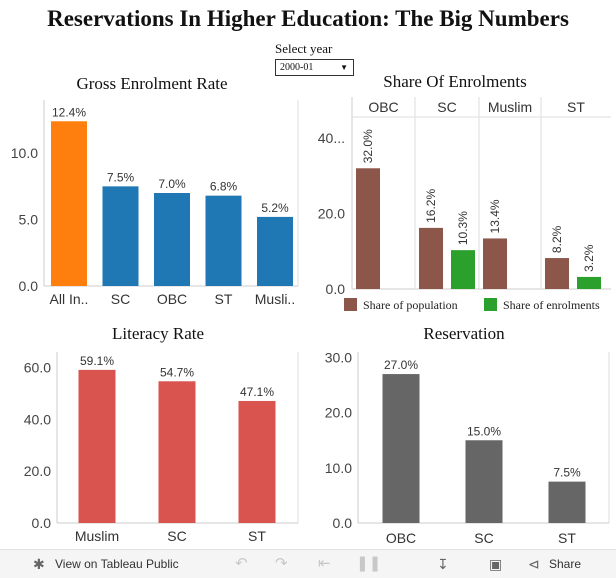  Describe the element at coordinates (446, 107) in the screenshot. I see `panel-header: SC` at that location.